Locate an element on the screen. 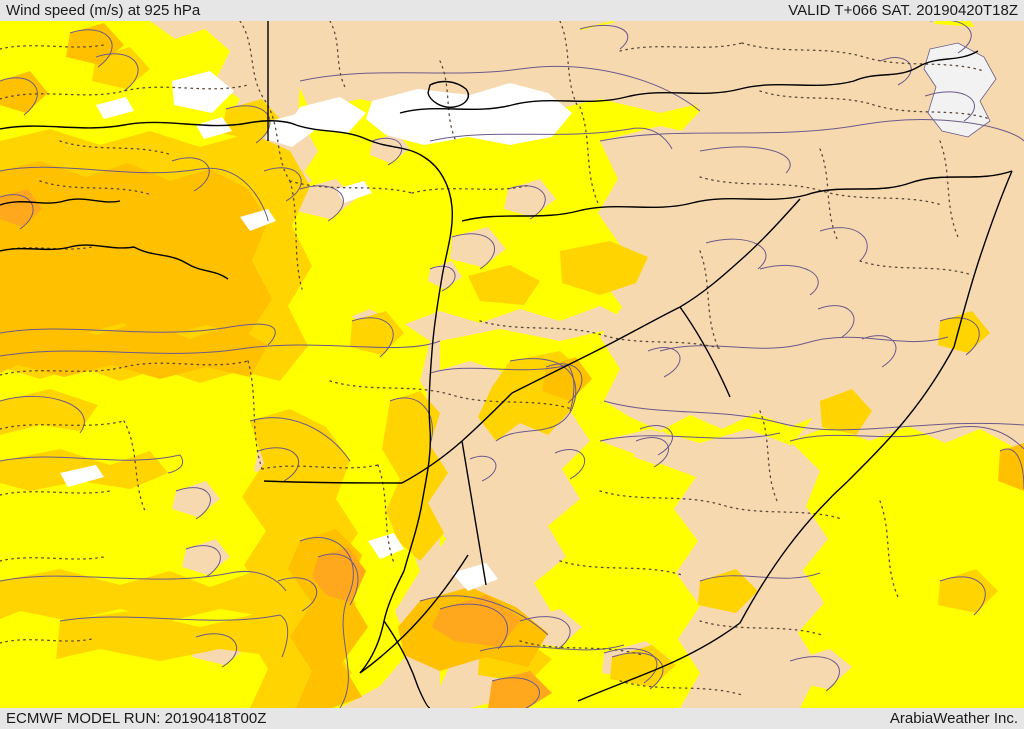 This screenshot has width=1024, height=729. lake-body is located at coordinates (960, 90).